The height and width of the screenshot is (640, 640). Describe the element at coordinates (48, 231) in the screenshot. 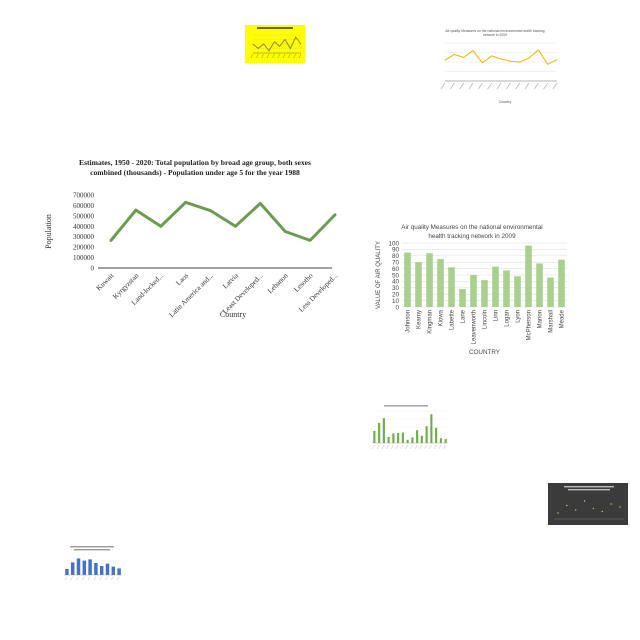

I see `y-axis-label: Population` at that location.